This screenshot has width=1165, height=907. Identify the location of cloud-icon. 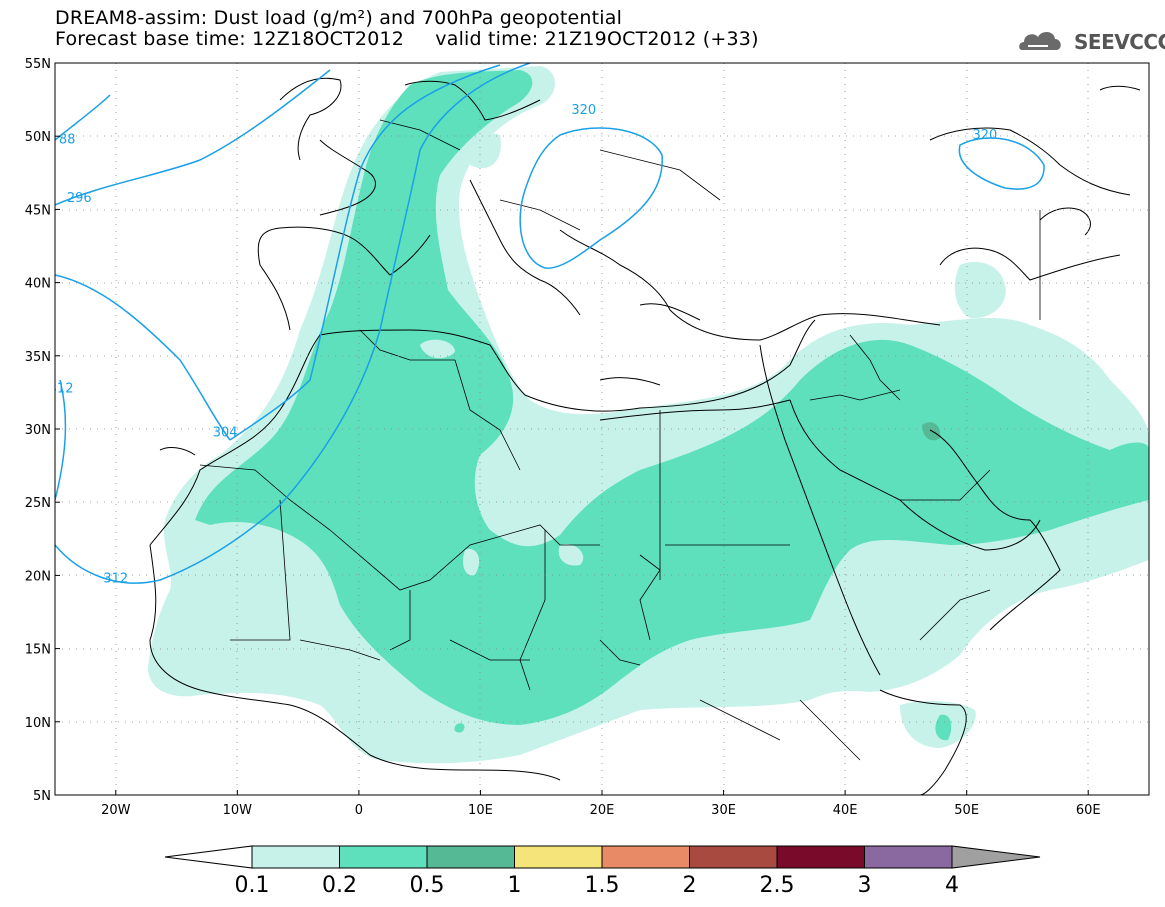
(1040, 40).